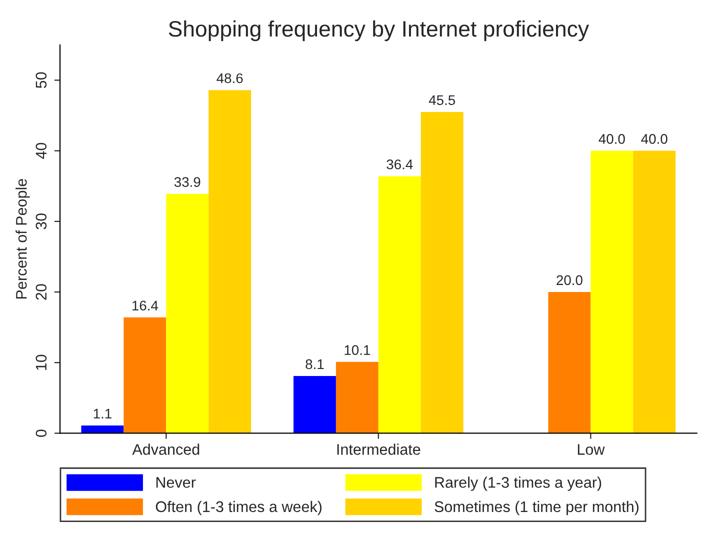 The height and width of the screenshot is (554, 706). Describe the element at coordinates (41, 292) in the screenshot. I see `y-tick-label: 20` at that location.